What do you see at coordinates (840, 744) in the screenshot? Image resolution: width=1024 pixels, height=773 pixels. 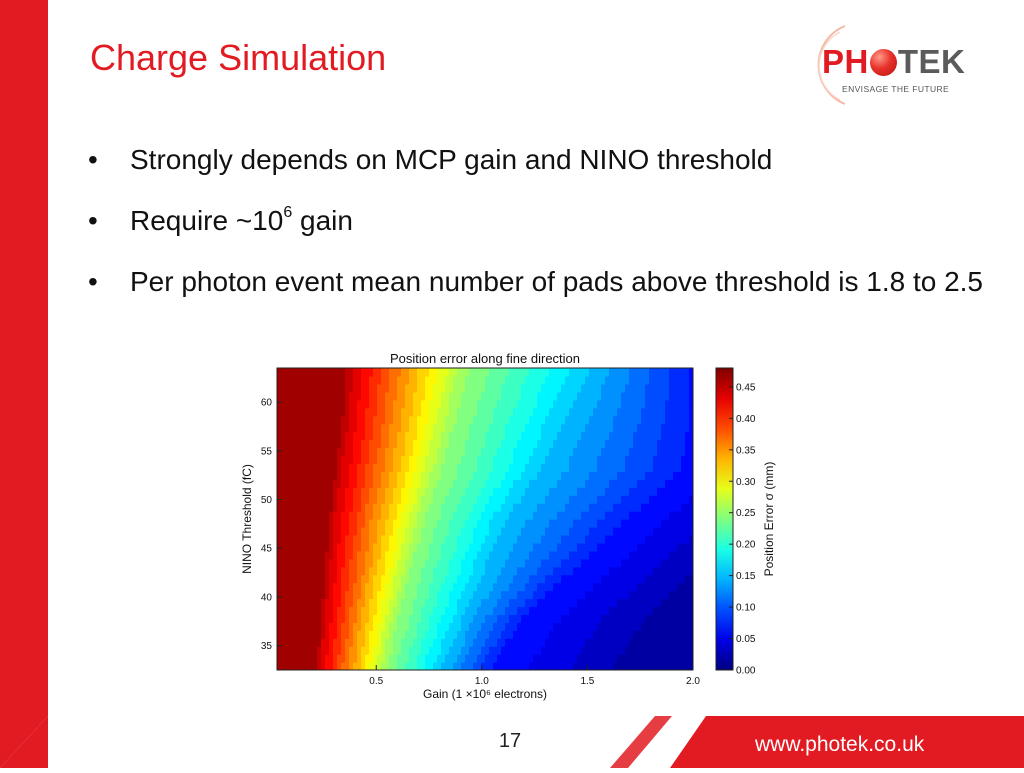 I see `website-link: www.photek.co.uk` at bounding box center [840, 744].